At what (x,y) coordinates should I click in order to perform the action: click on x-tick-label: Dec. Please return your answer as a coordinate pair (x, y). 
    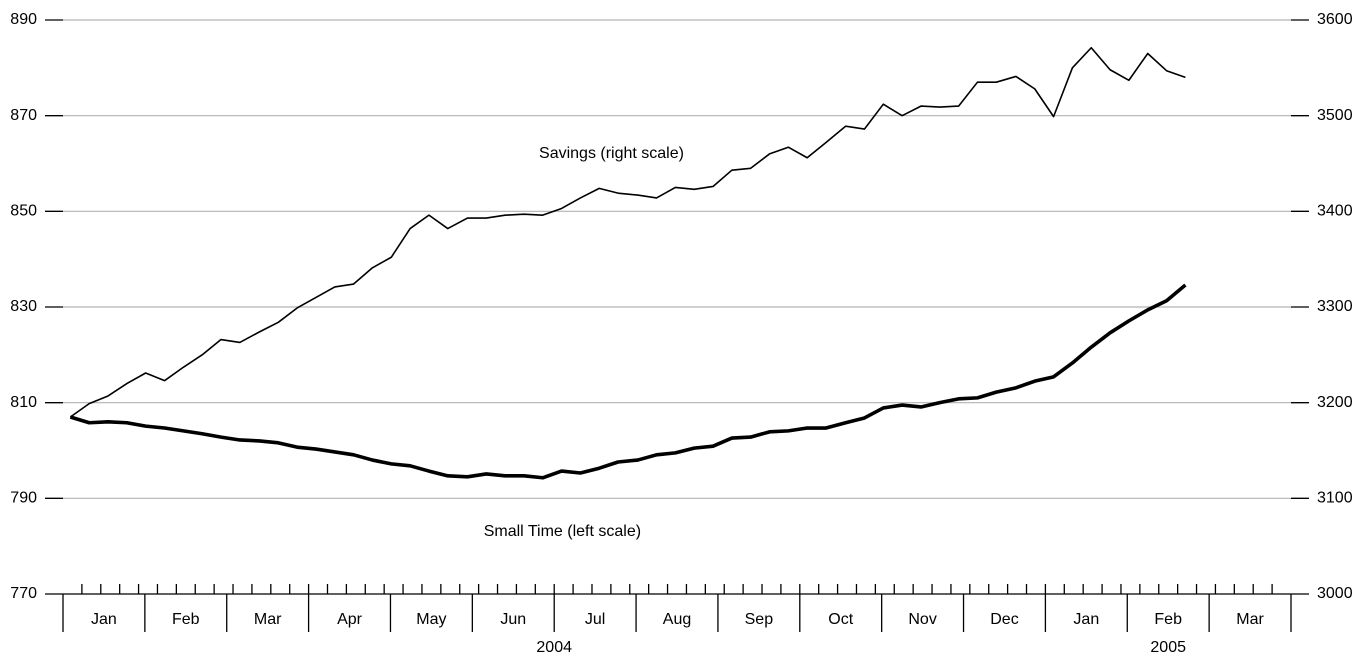
    Looking at the image, I should click on (1004, 619).